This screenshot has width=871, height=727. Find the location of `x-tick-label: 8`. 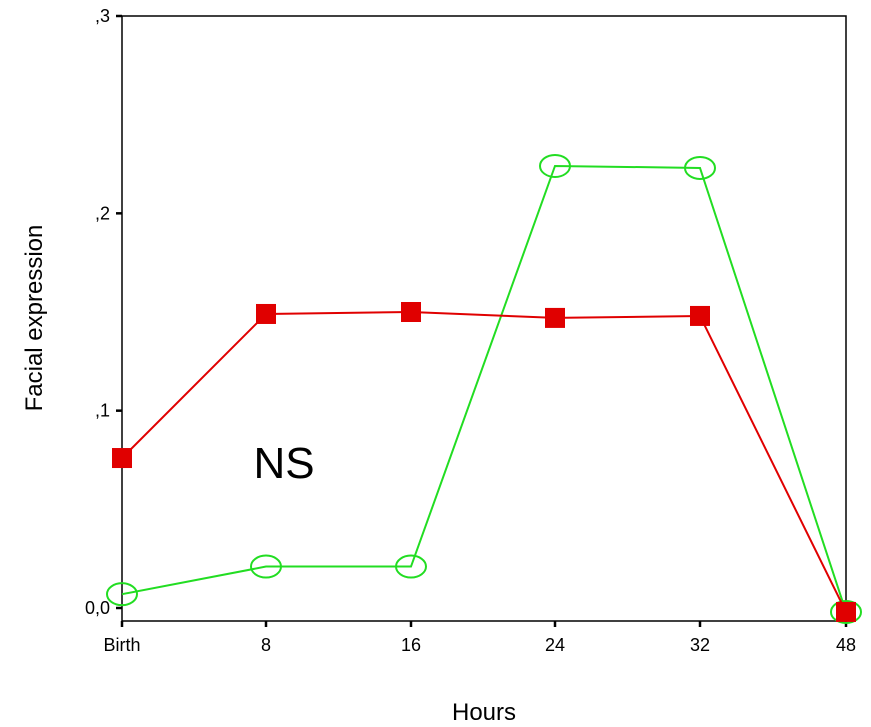

x-tick-label: 8 is located at coordinates (266, 645).